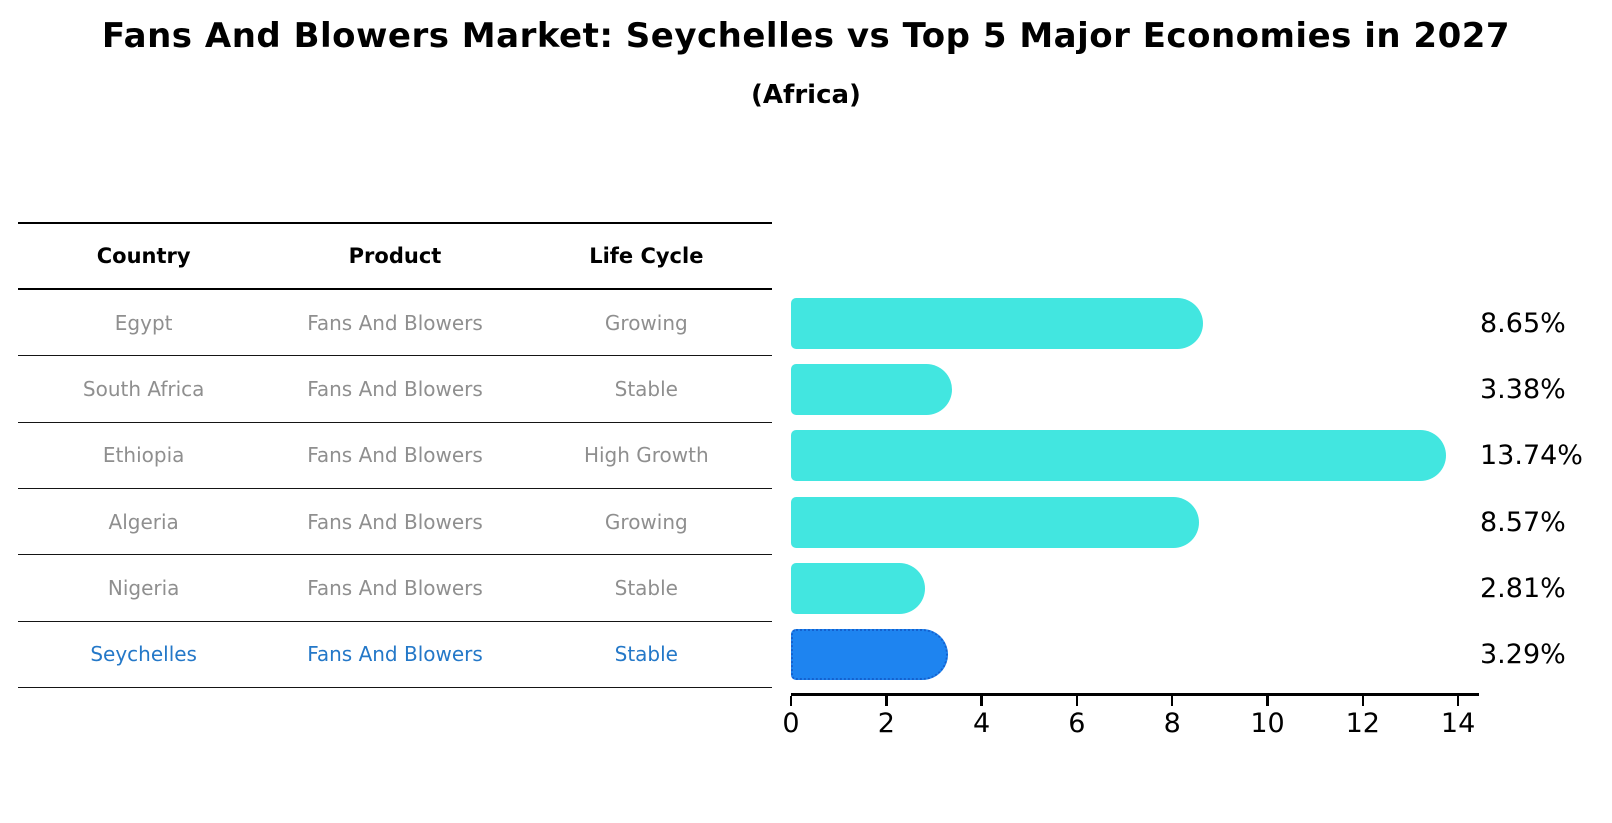  Describe the element at coordinates (872, 389) in the screenshot. I see `bar-south-africa` at that location.